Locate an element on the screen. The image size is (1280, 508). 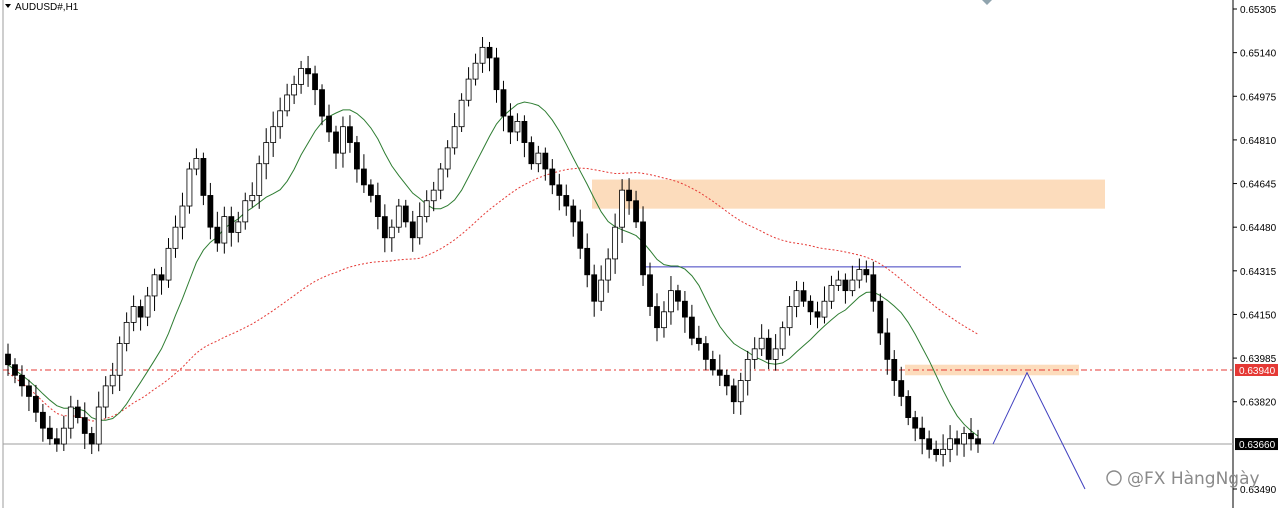
marker-diamond-icon is located at coordinates (987, 2).